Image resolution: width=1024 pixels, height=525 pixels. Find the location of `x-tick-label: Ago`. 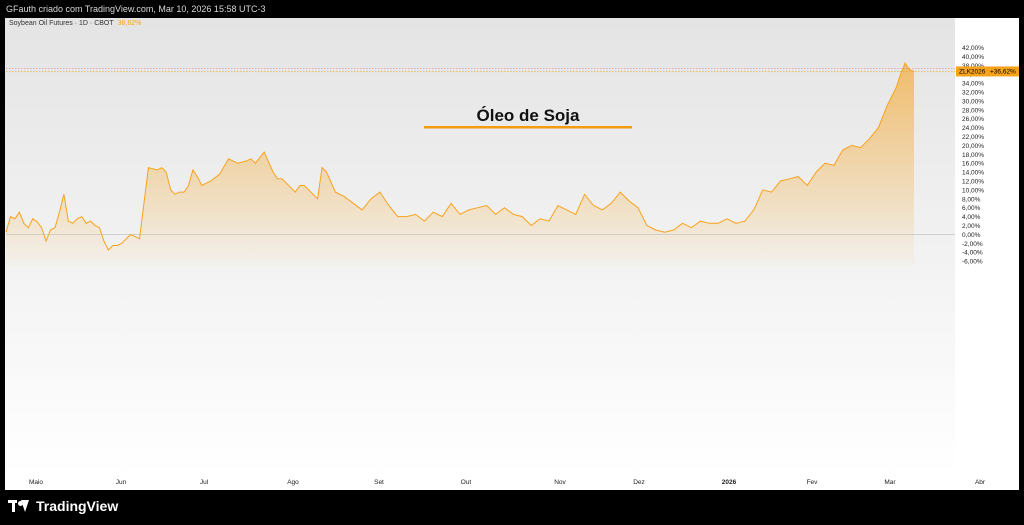

x-tick-label: Ago is located at coordinates (293, 482).